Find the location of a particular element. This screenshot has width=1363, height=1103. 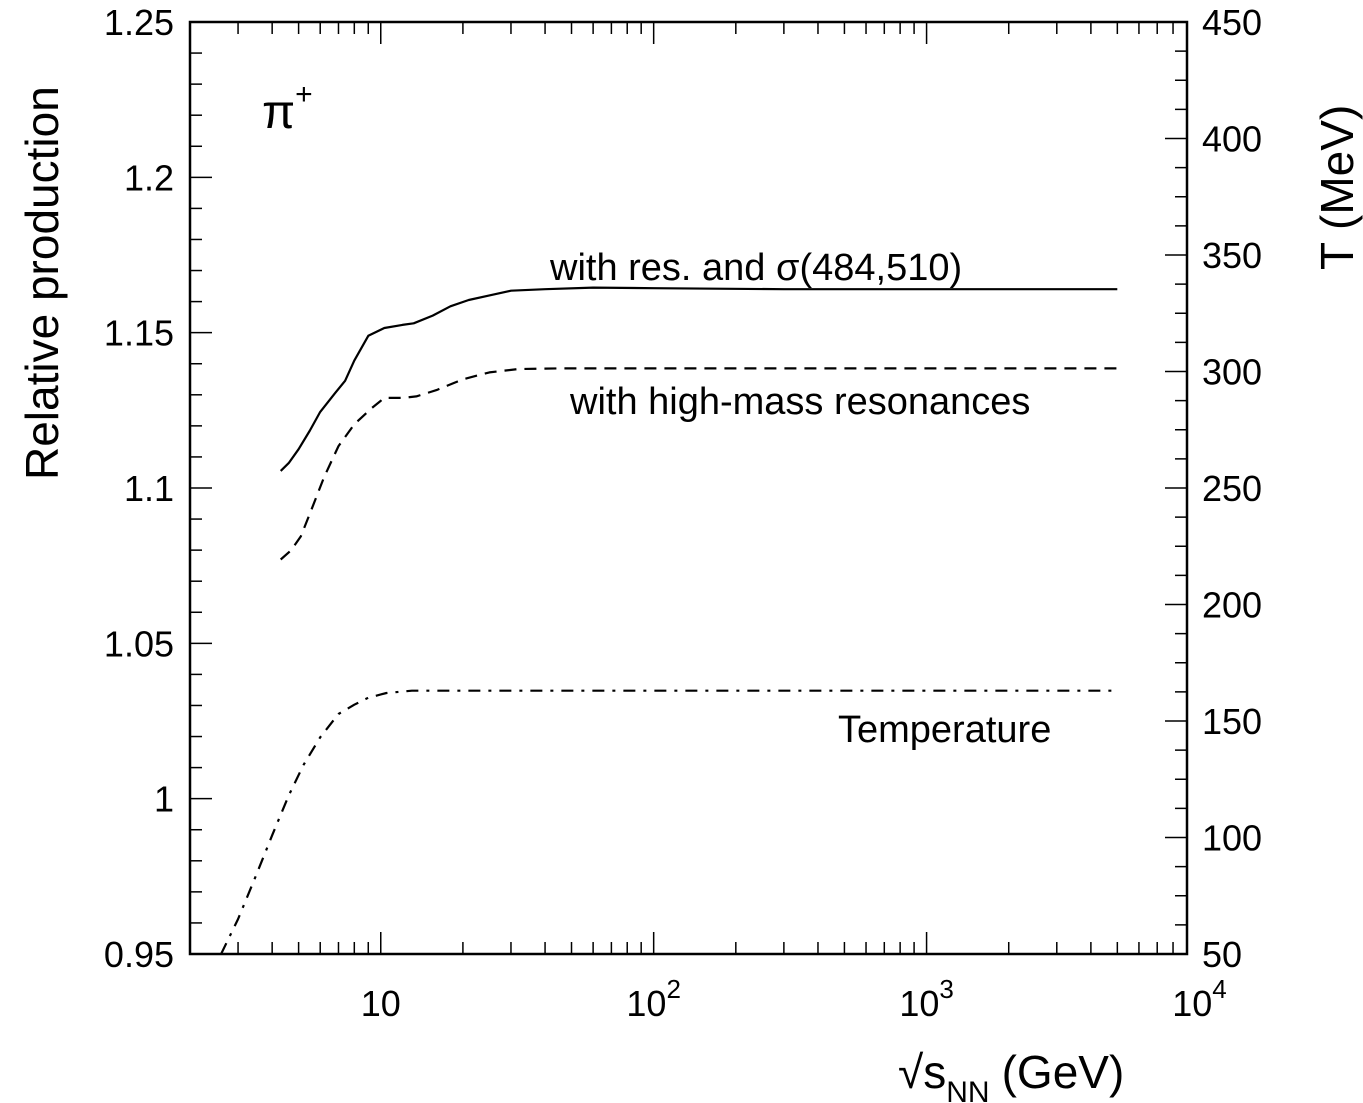

y-tick-label: 0.95 is located at coordinates (139, 954).